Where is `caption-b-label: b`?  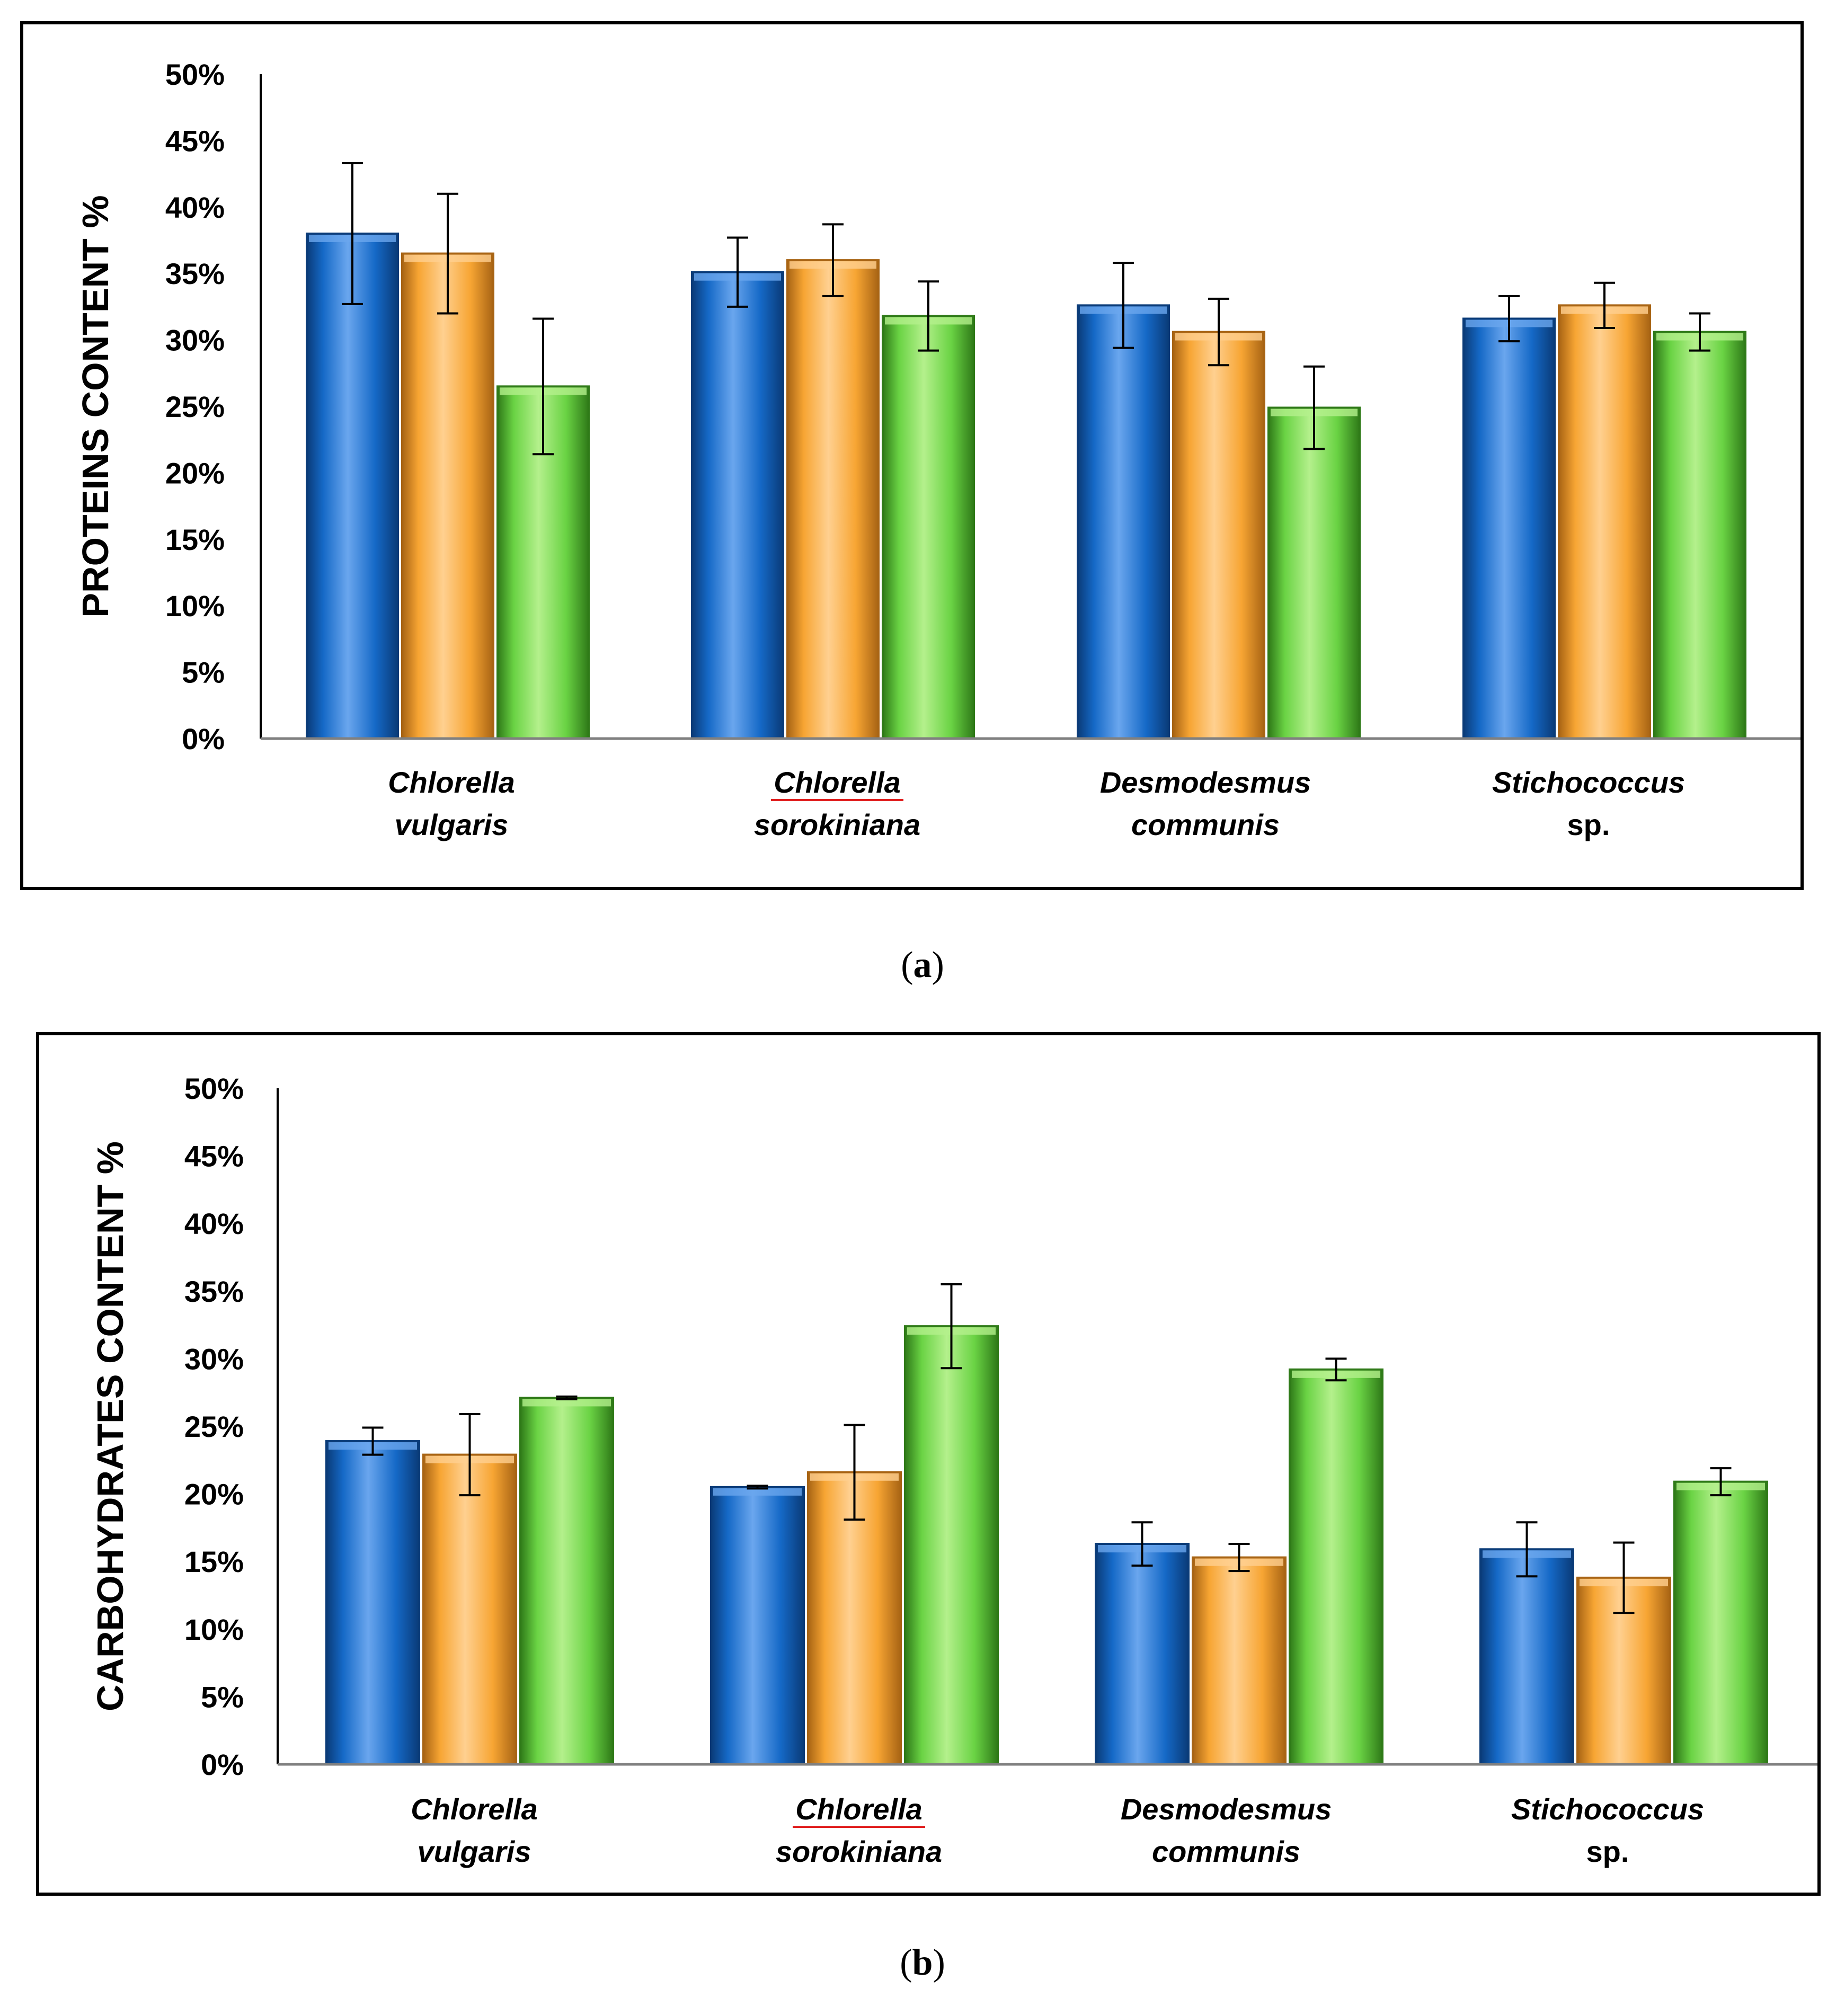 caption-b-label: b is located at coordinates (923, 1962).